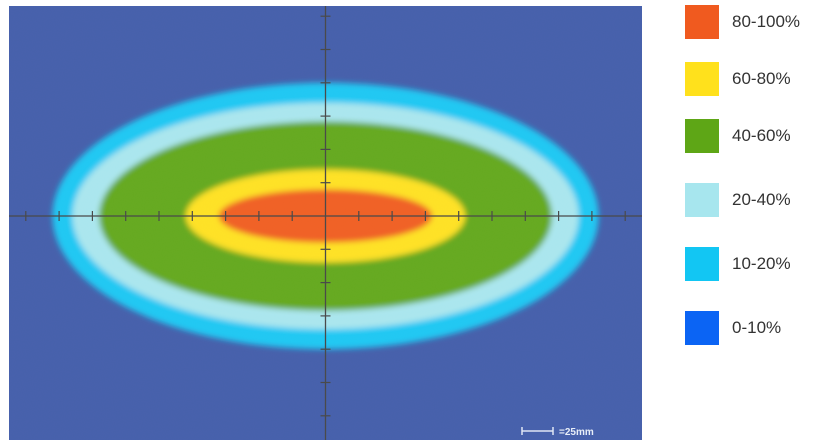 The width and height of the screenshot is (822, 445). I want to click on legend-item: 10-20%, so click(738, 264).